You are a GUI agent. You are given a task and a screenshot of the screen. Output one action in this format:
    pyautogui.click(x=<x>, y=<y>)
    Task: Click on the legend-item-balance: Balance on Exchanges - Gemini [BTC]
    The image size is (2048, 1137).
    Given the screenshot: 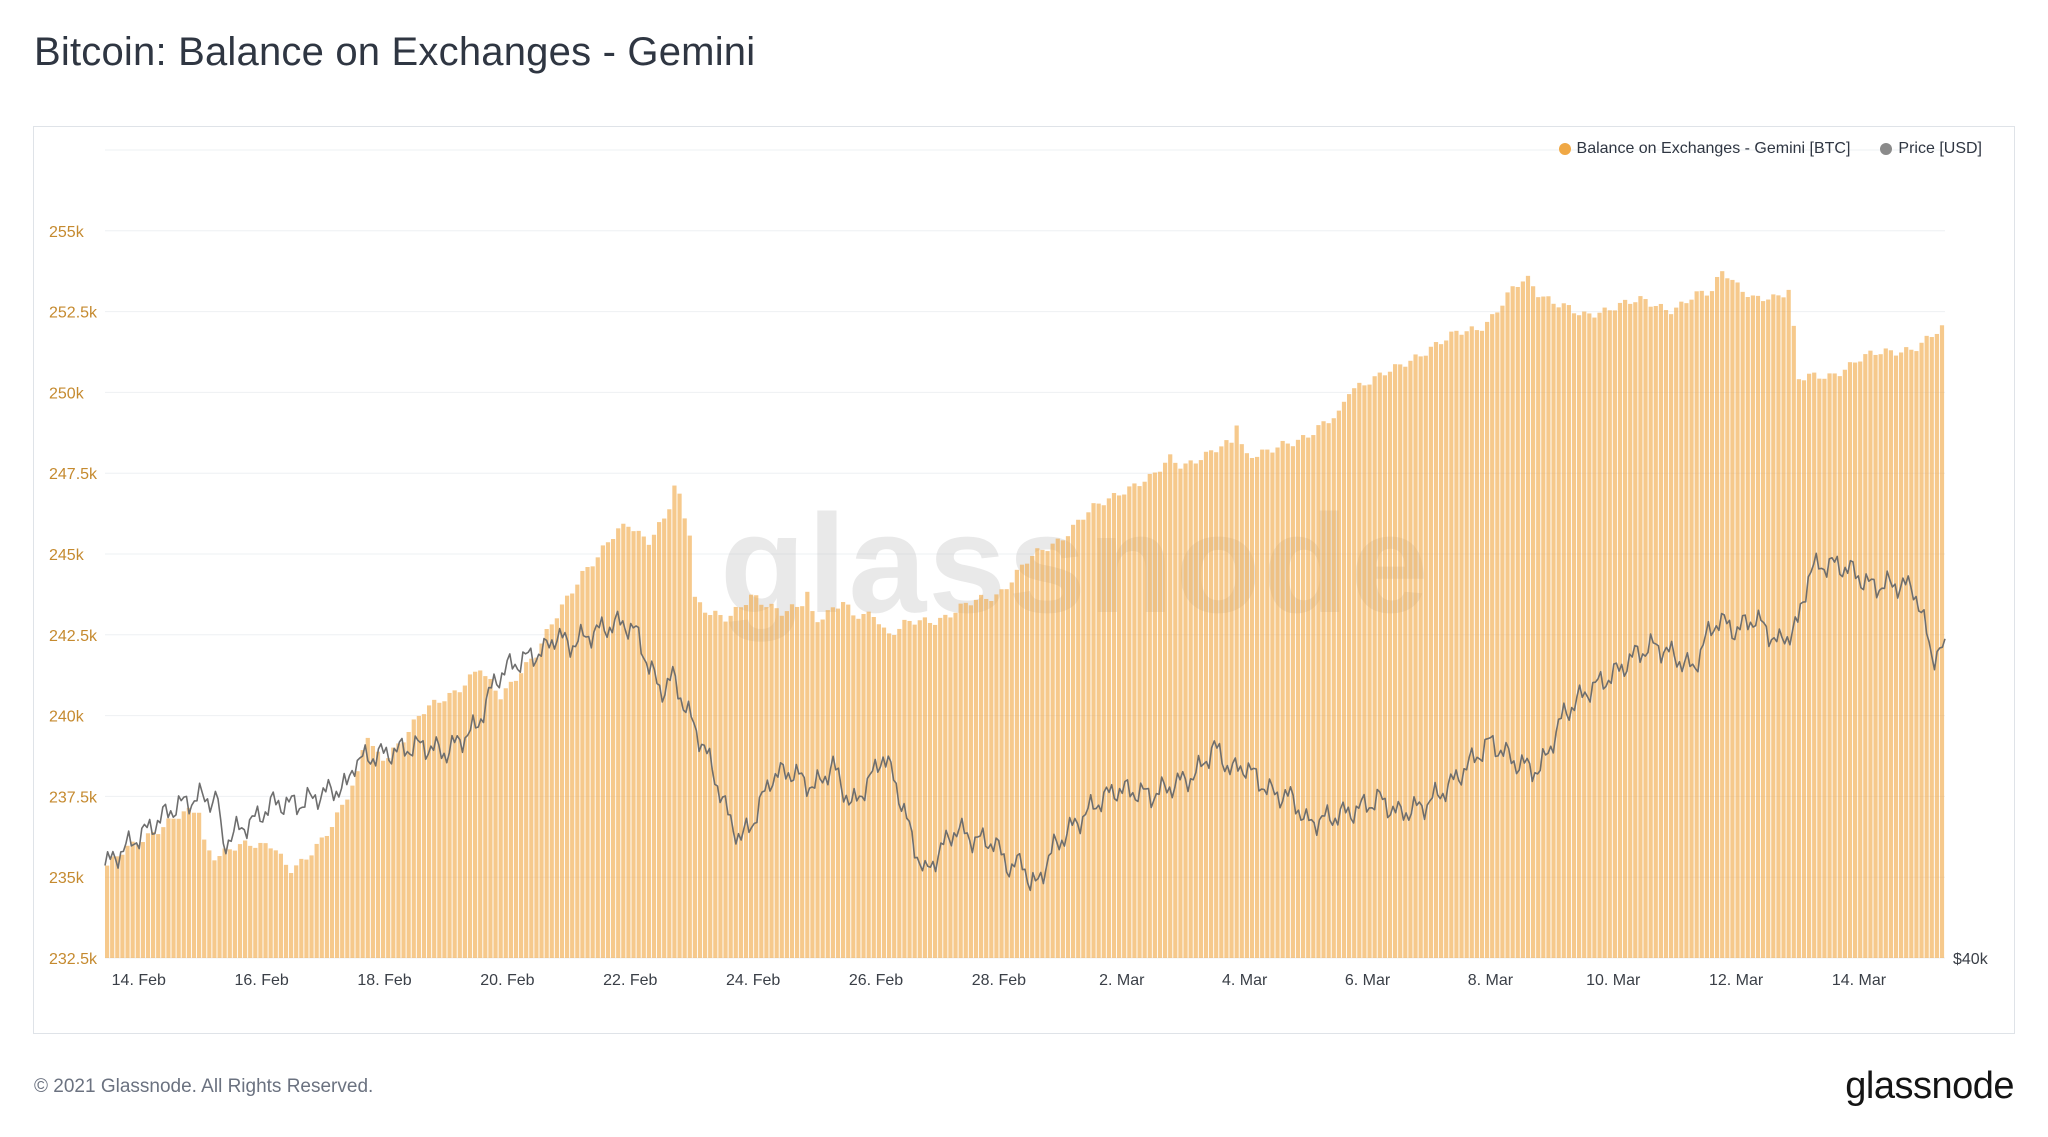 What is the action you would take?
    pyautogui.click(x=1704, y=149)
    